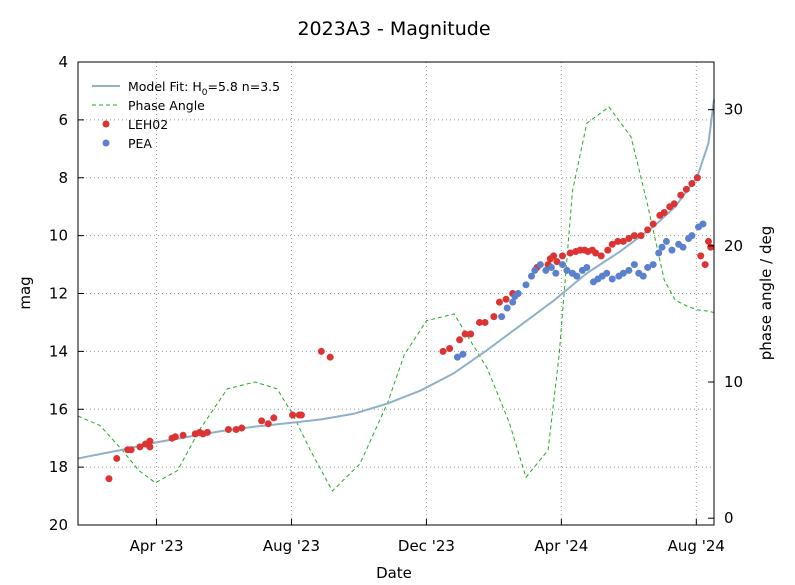 Image resolution: width=795 pixels, height=585 pixels. Describe the element at coordinates (393, 29) in the screenshot. I see `chart-title: 2023A3 - Magnitude` at that location.